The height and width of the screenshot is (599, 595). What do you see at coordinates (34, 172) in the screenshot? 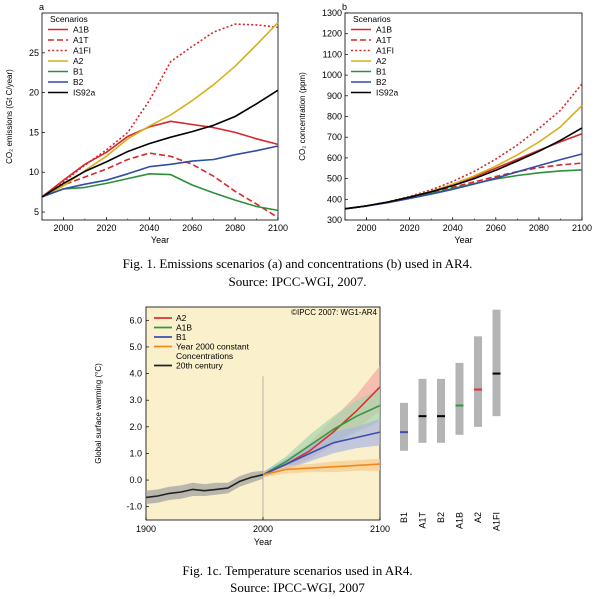
I see `y-tick-label: 10` at bounding box center [34, 172].